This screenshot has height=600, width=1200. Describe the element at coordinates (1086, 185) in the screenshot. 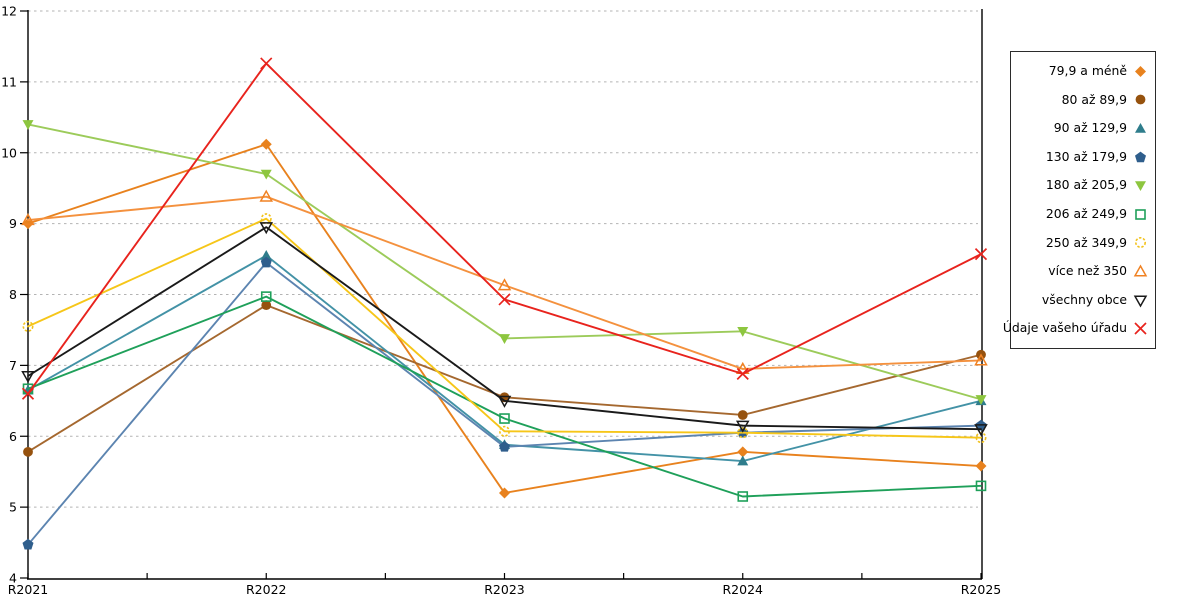

I see `legend-item-label: 180 až 205,9` at that location.